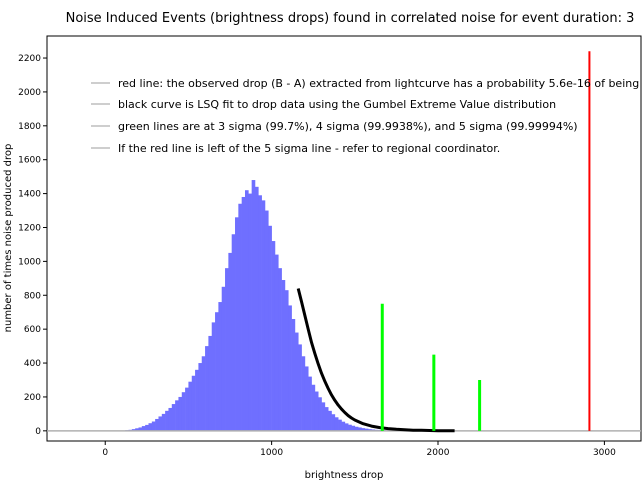  Describe the element at coordinates (438, 453) in the screenshot. I see `x-tick-label-2: 2000` at that location.